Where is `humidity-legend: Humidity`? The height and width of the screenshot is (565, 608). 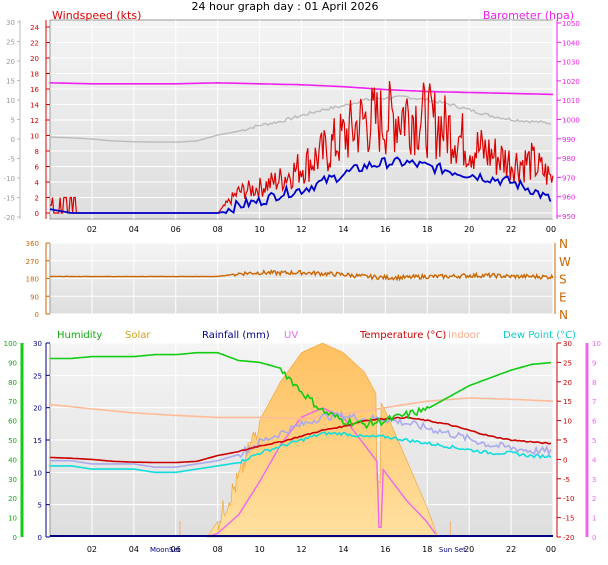
humidity-legend: Humidity is located at coordinates (79, 335).